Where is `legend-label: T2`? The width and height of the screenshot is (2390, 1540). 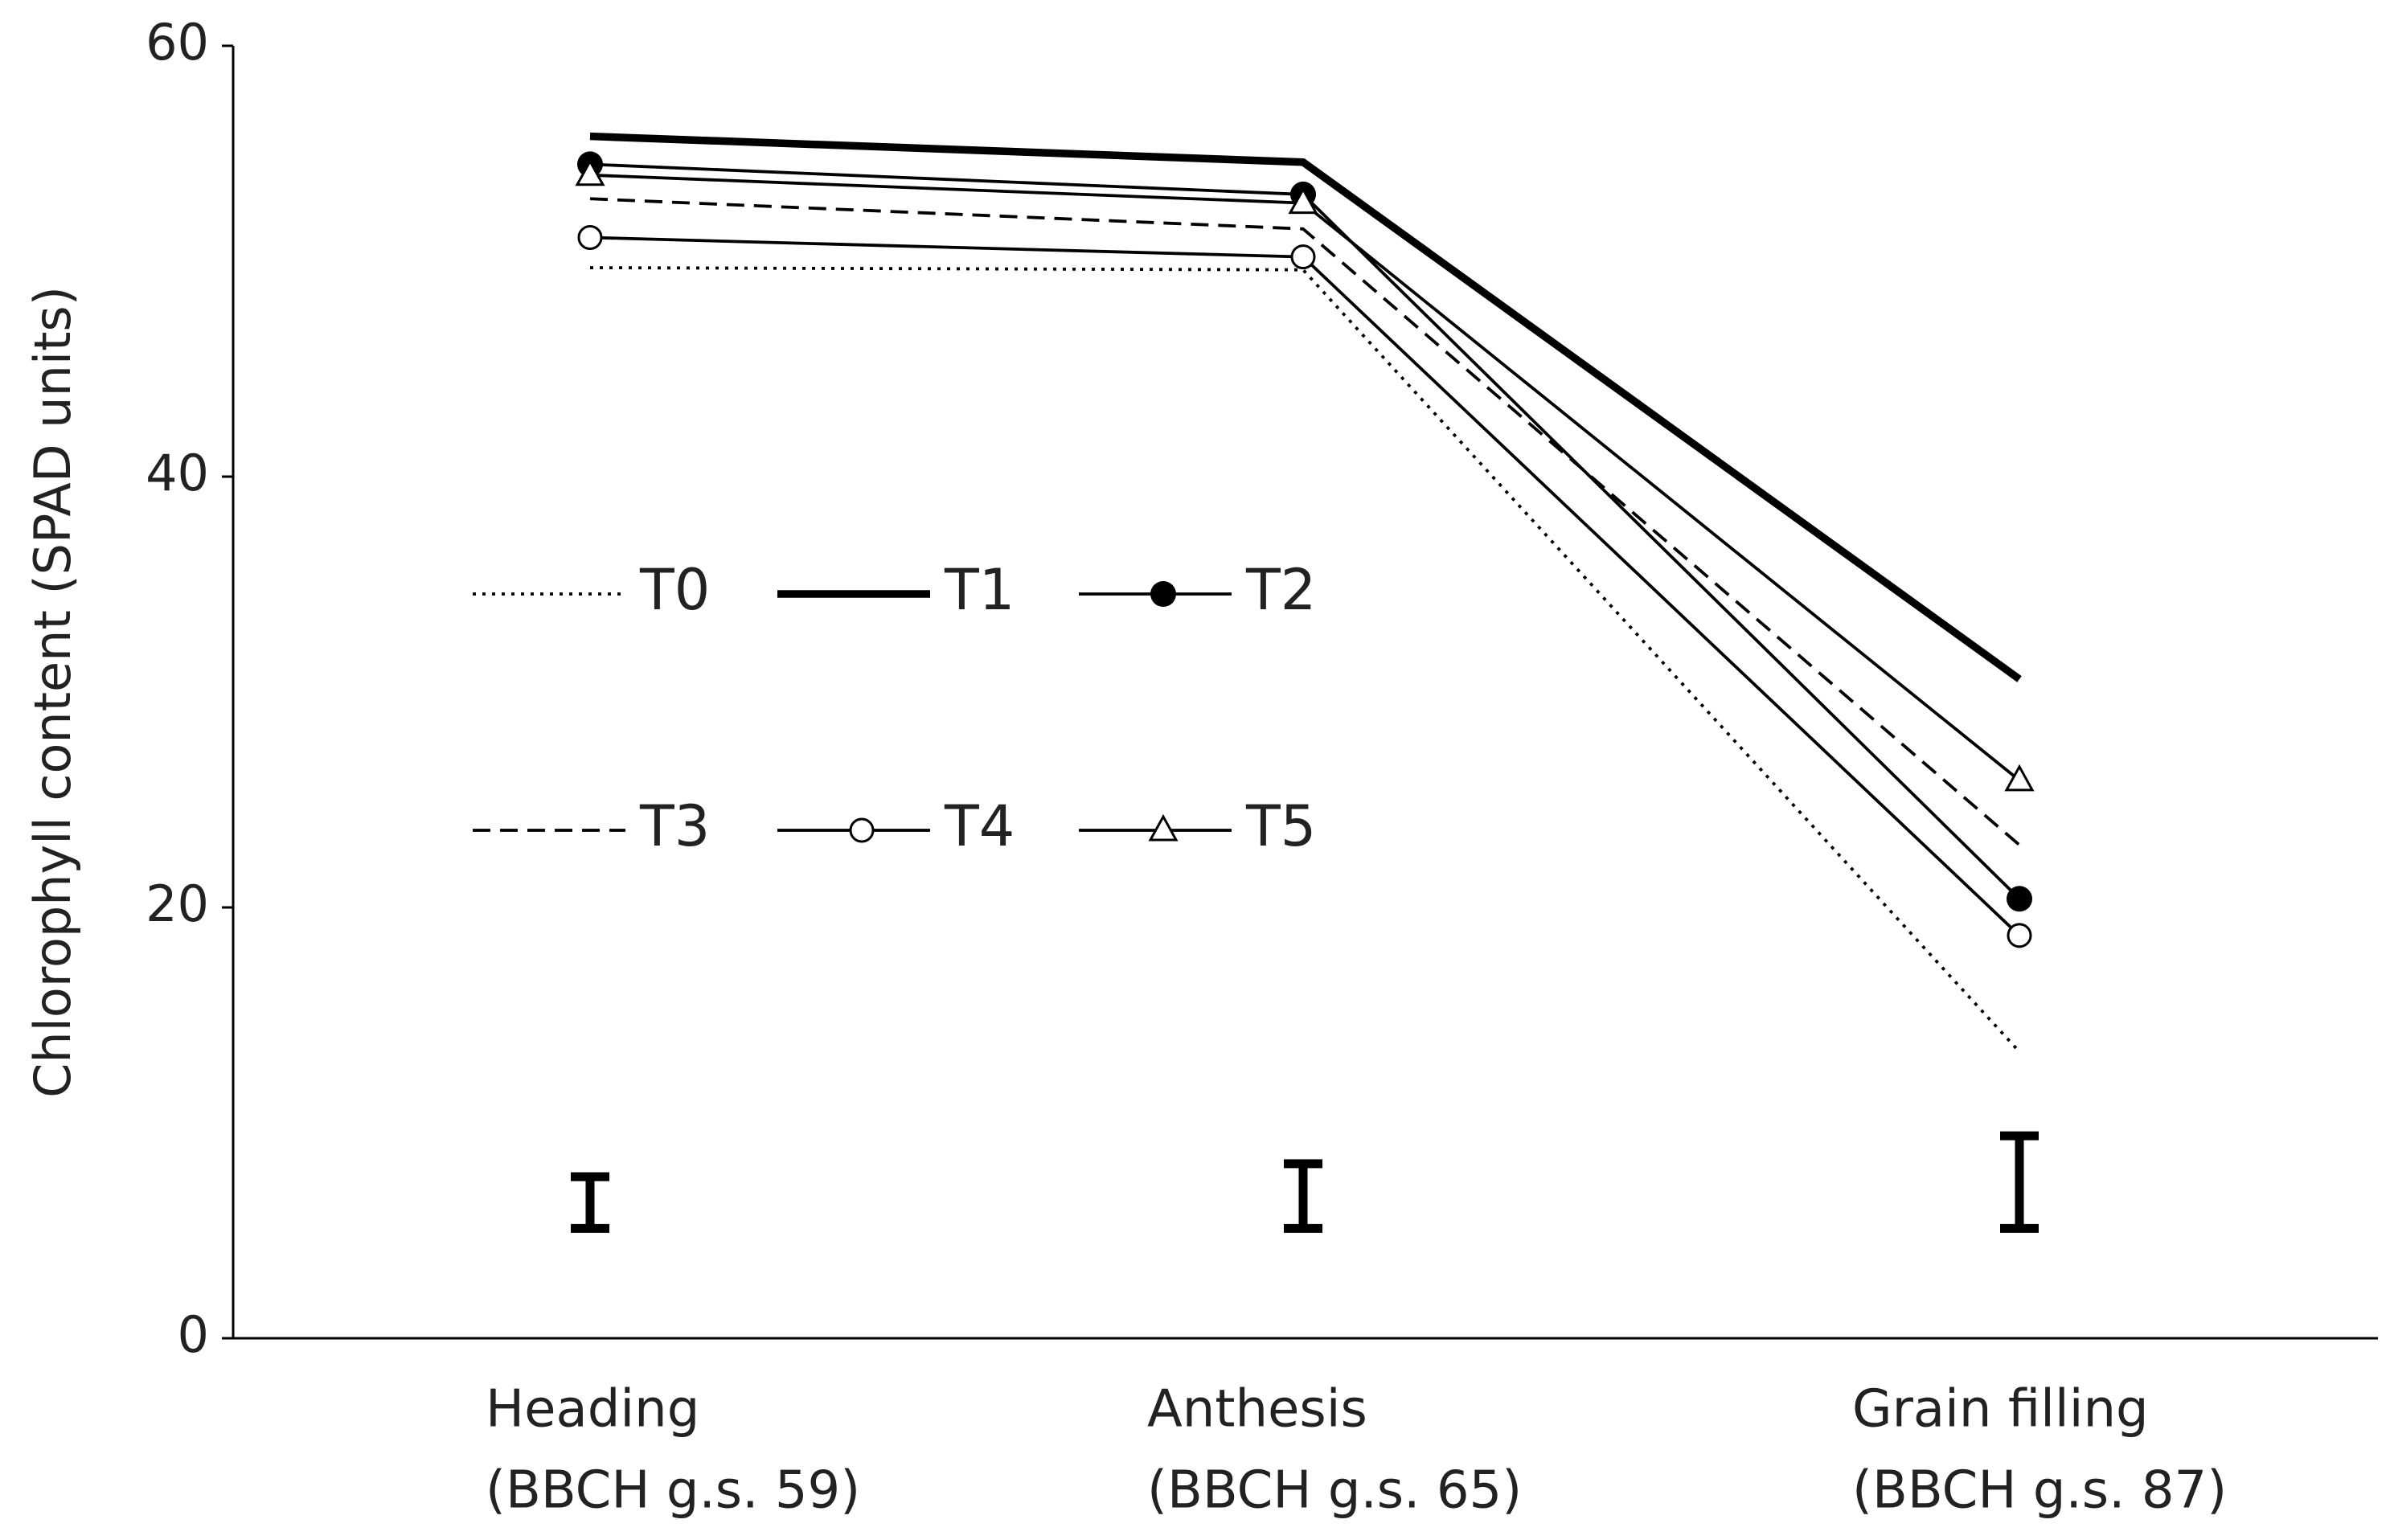 legend-label: T2 is located at coordinates (1280, 590).